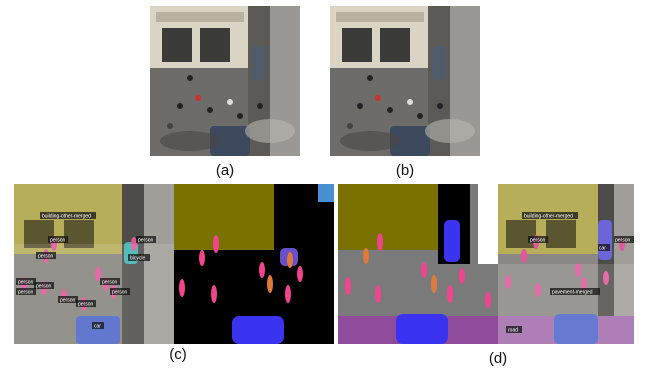 Image resolution: width=670 pixels, height=372 pixels. Describe the element at coordinates (326, 193) in the screenshot. I see `sky-mask` at that location.